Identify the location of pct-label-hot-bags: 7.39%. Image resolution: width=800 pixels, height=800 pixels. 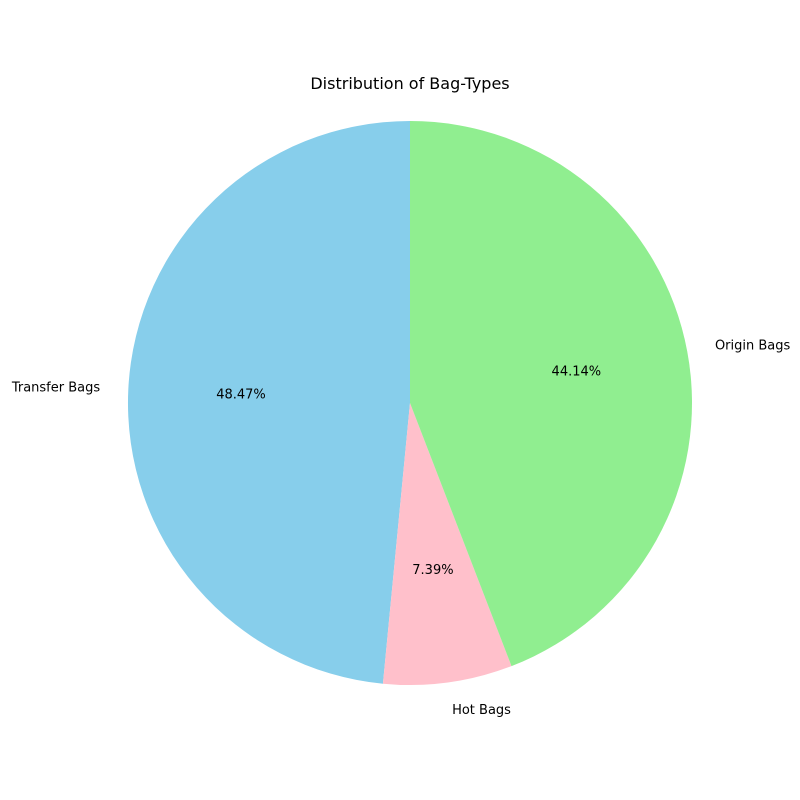
(432, 570).